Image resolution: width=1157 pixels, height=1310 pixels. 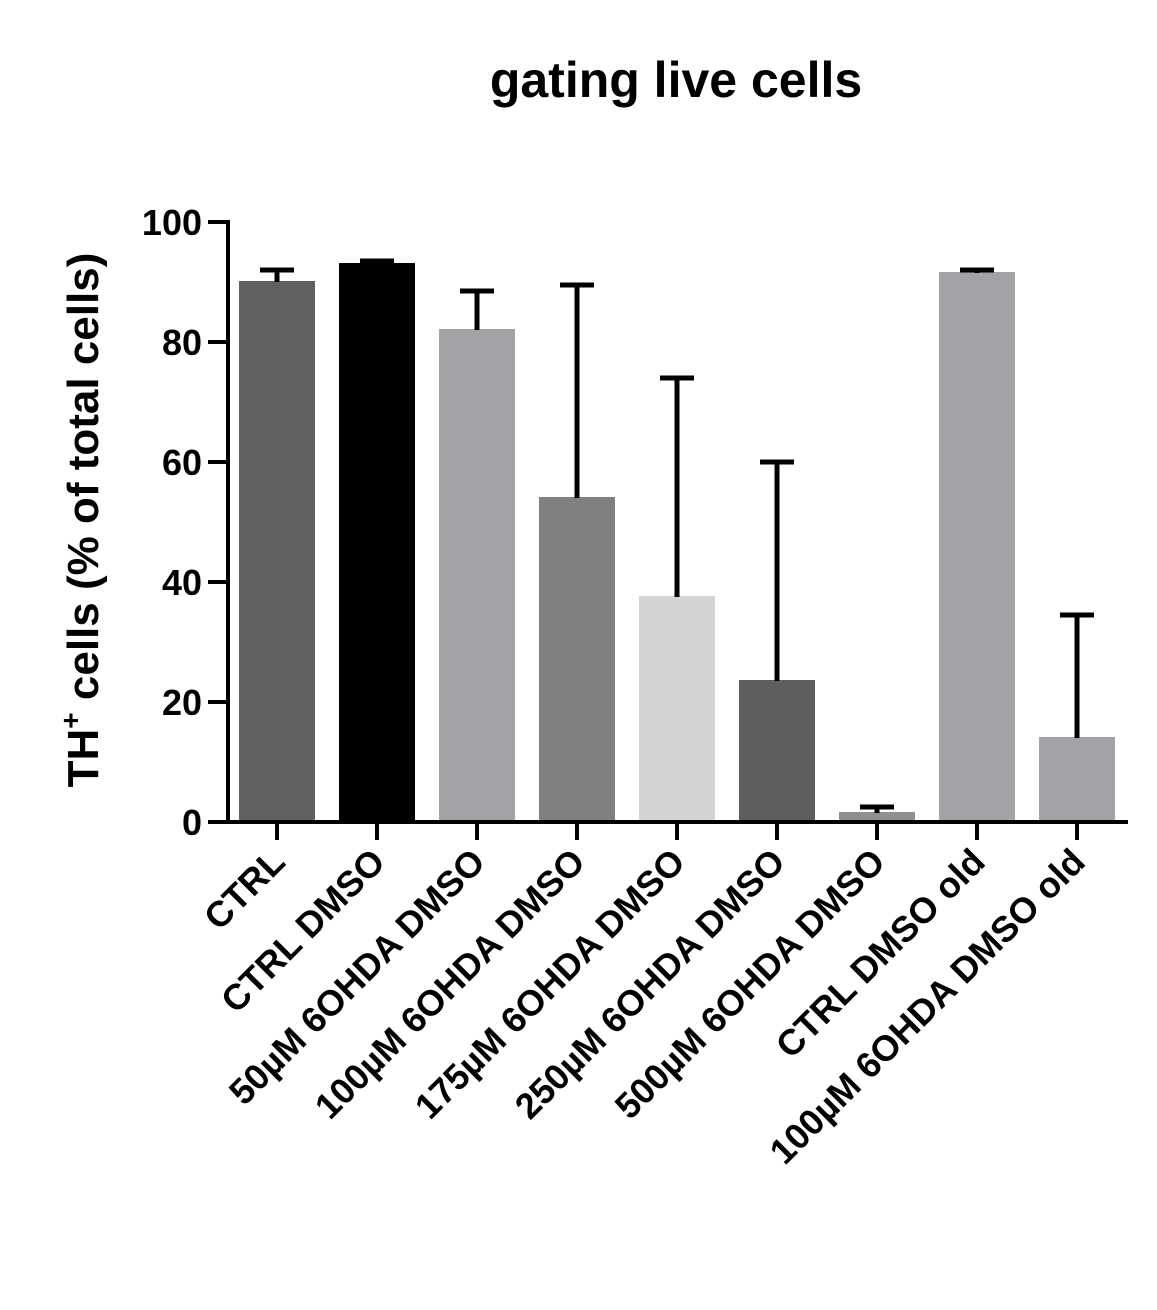 What do you see at coordinates (185, 522) in the screenshot?
I see `y-ticks: 0 20 40 60 80 100` at bounding box center [185, 522].